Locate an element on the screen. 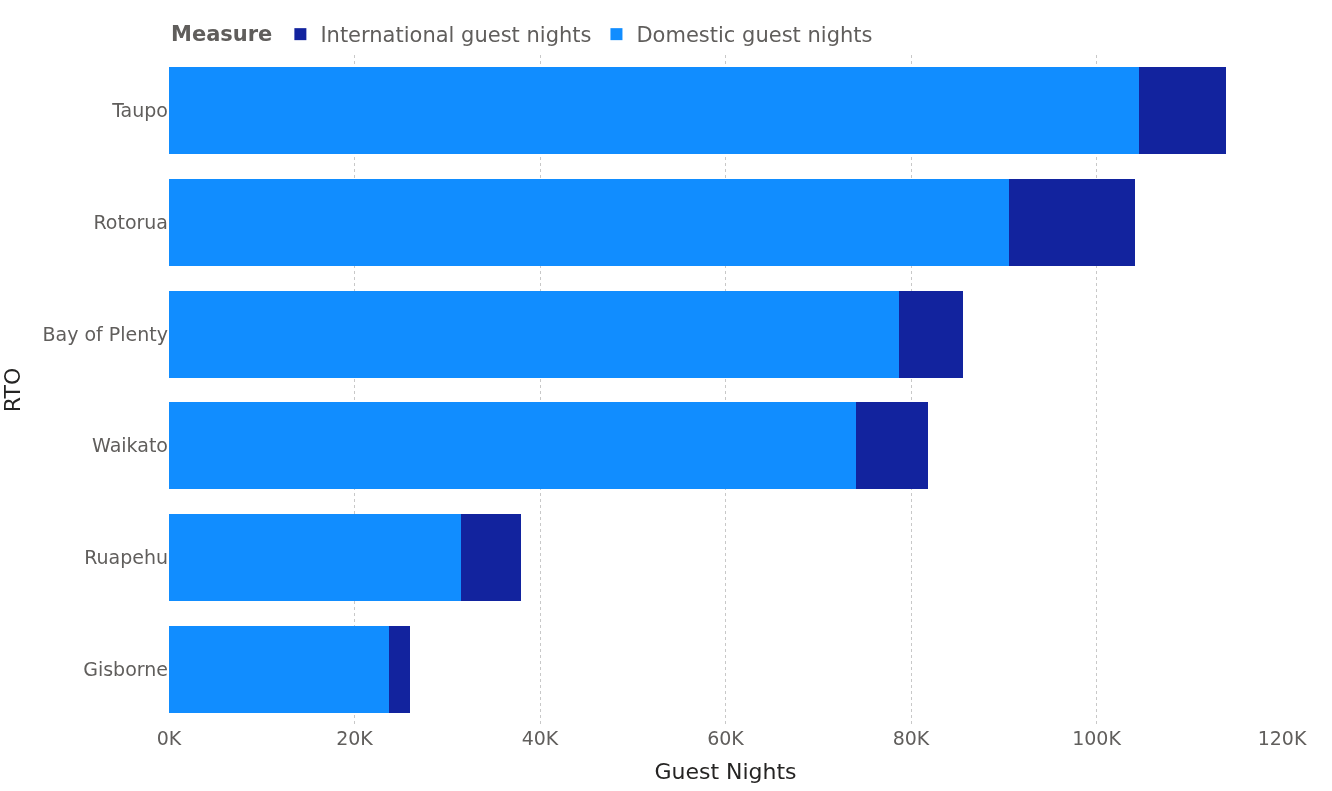 The image size is (1332, 791). x-axis-title: Guest Nights is located at coordinates (725, 771).